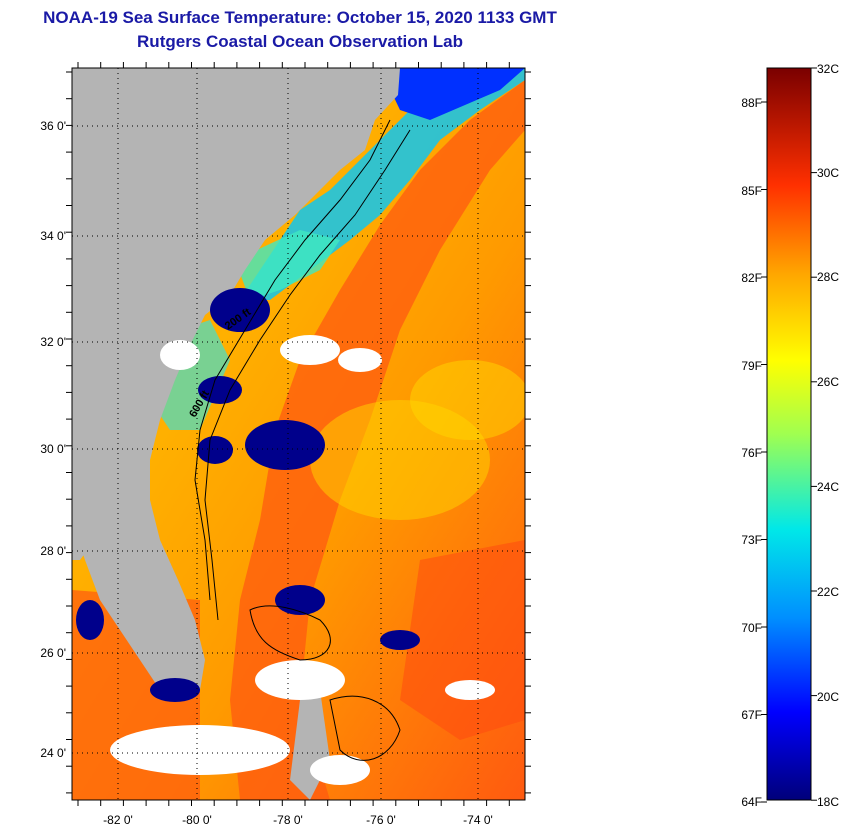  Describe the element at coordinates (452, 94) in the screenshot. I see `cold-water-north` at that location.